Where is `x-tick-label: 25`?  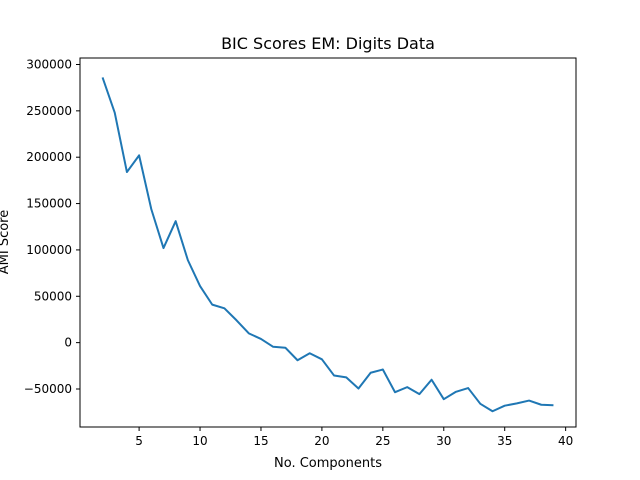 x-tick-label: 25 is located at coordinates (382, 441).